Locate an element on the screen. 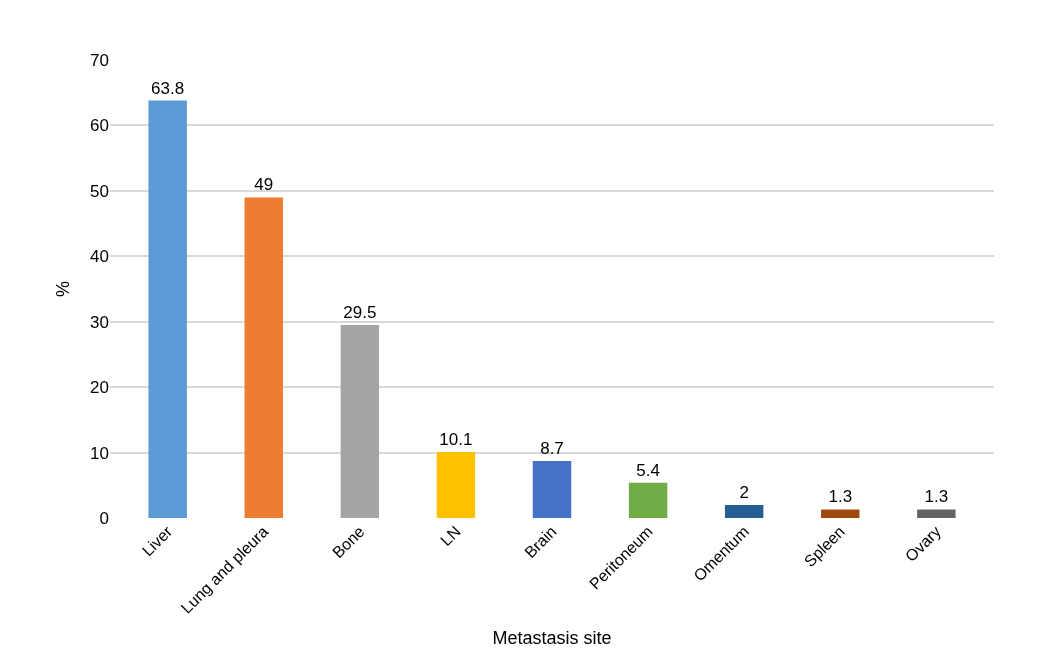 The height and width of the screenshot is (658, 1044). y-tick-label: 30 is located at coordinates (99, 322).